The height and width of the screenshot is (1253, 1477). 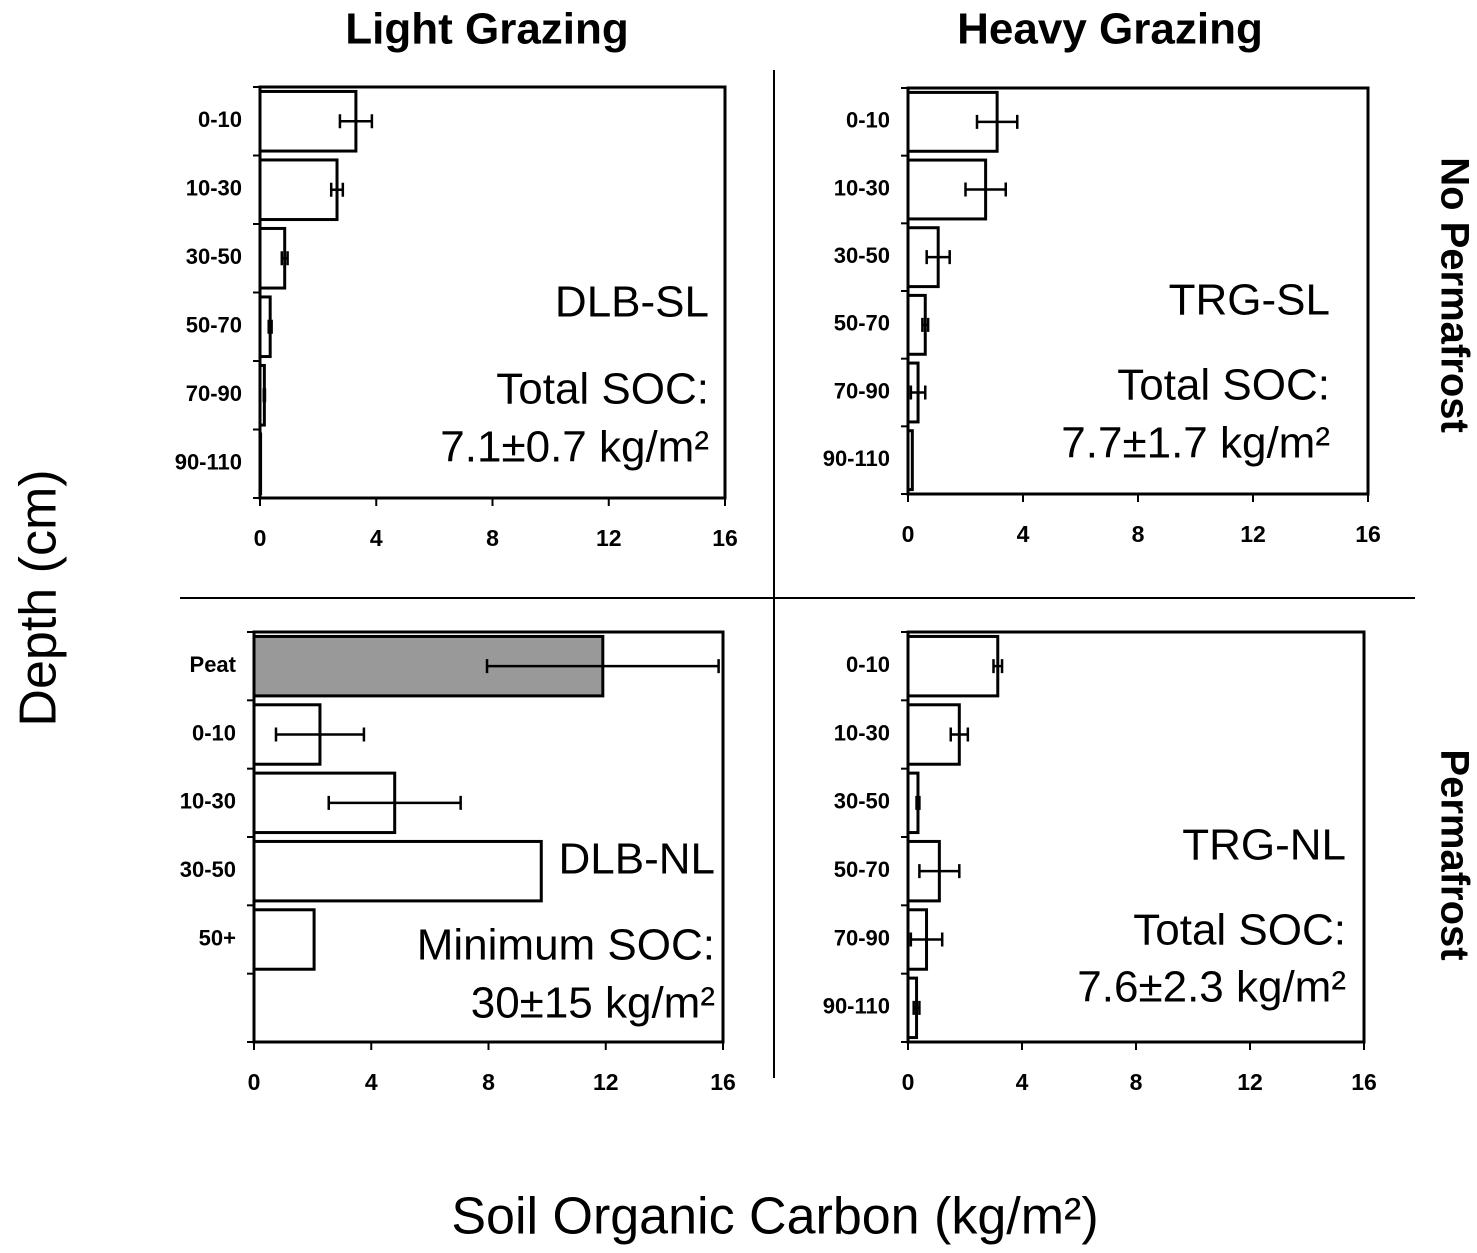 What do you see at coordinates (1249, 300) in the screenshot?
I see `site-label: TRG-SL` at bounding box center [1249, 300].